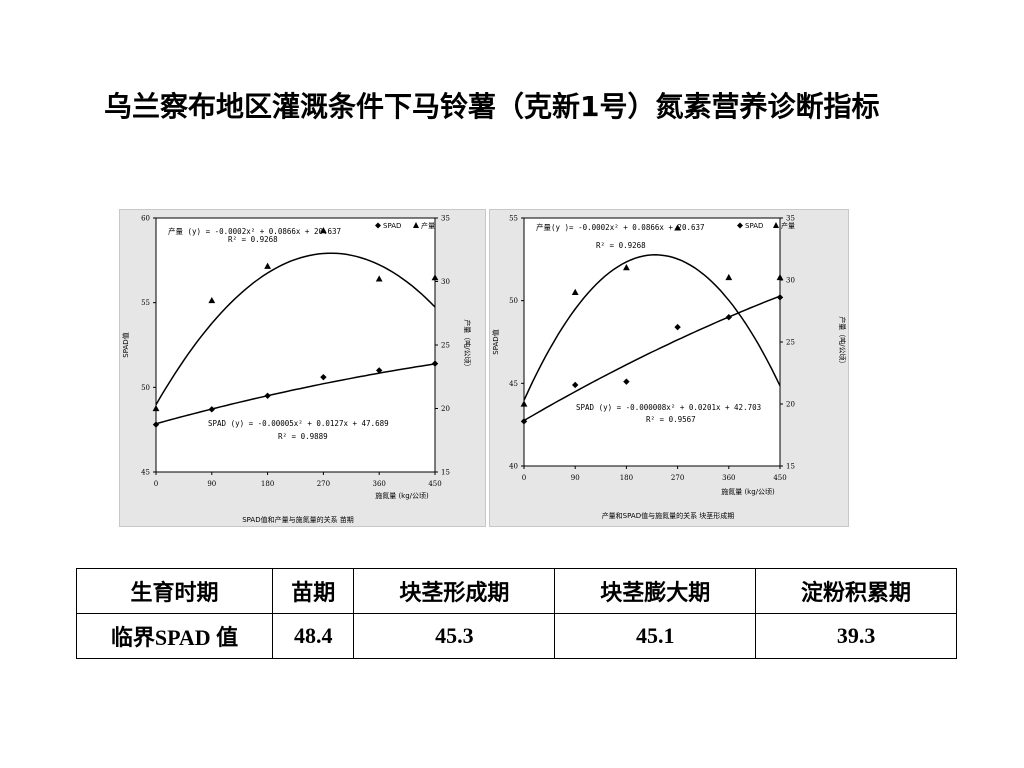  Describe the element at coordinates (671, 419) in the screenshot. I see `spad-r2: R² = 0.9567` at that location.